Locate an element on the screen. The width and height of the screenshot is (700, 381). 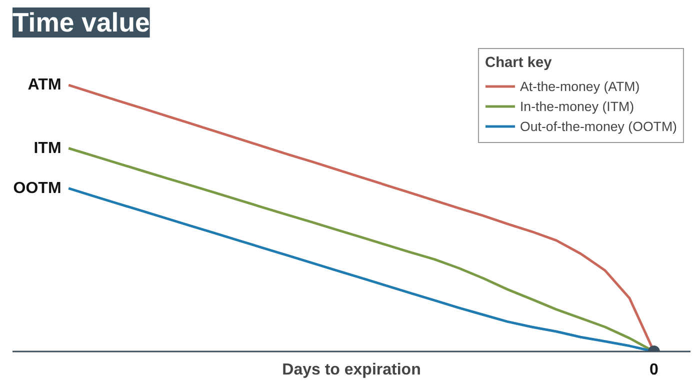
annotation: OOTM is located at coordinates (37, 188).